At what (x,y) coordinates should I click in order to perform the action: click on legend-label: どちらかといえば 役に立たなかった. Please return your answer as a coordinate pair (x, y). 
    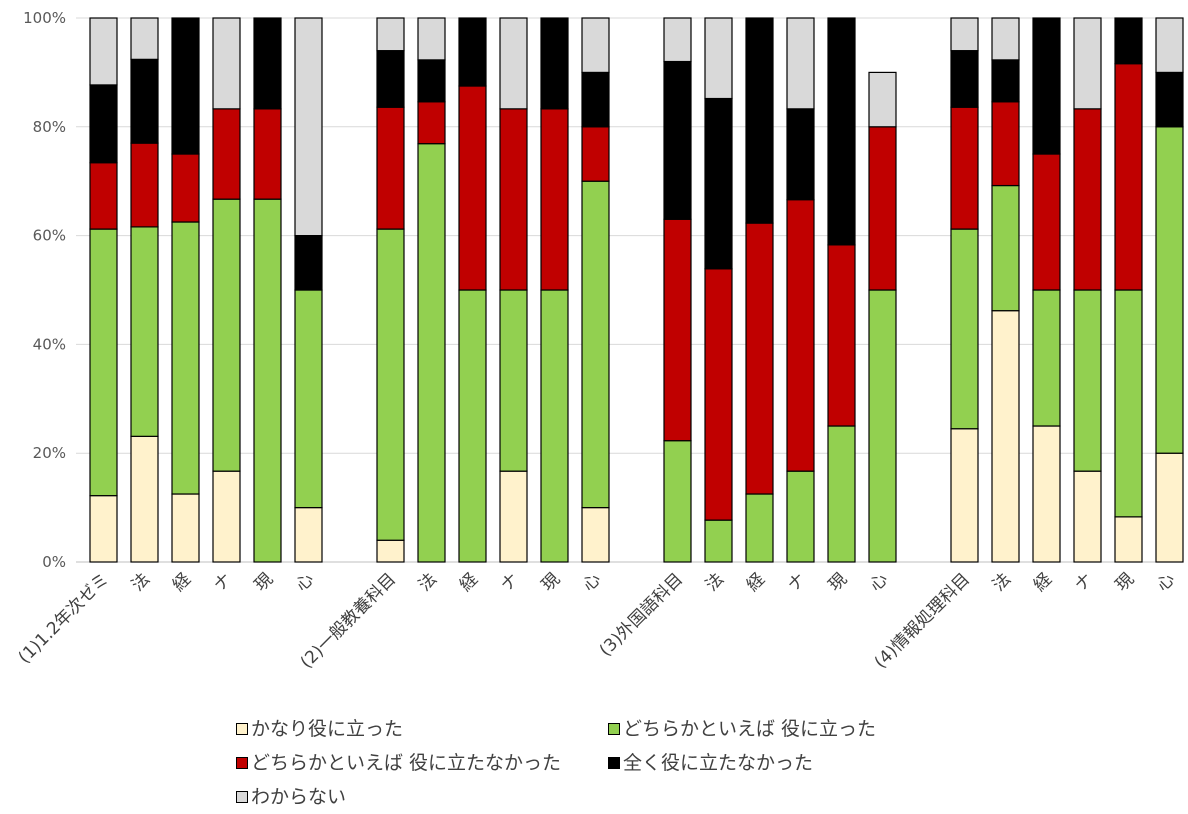
    Looking at the image, I should click on (406, 763).